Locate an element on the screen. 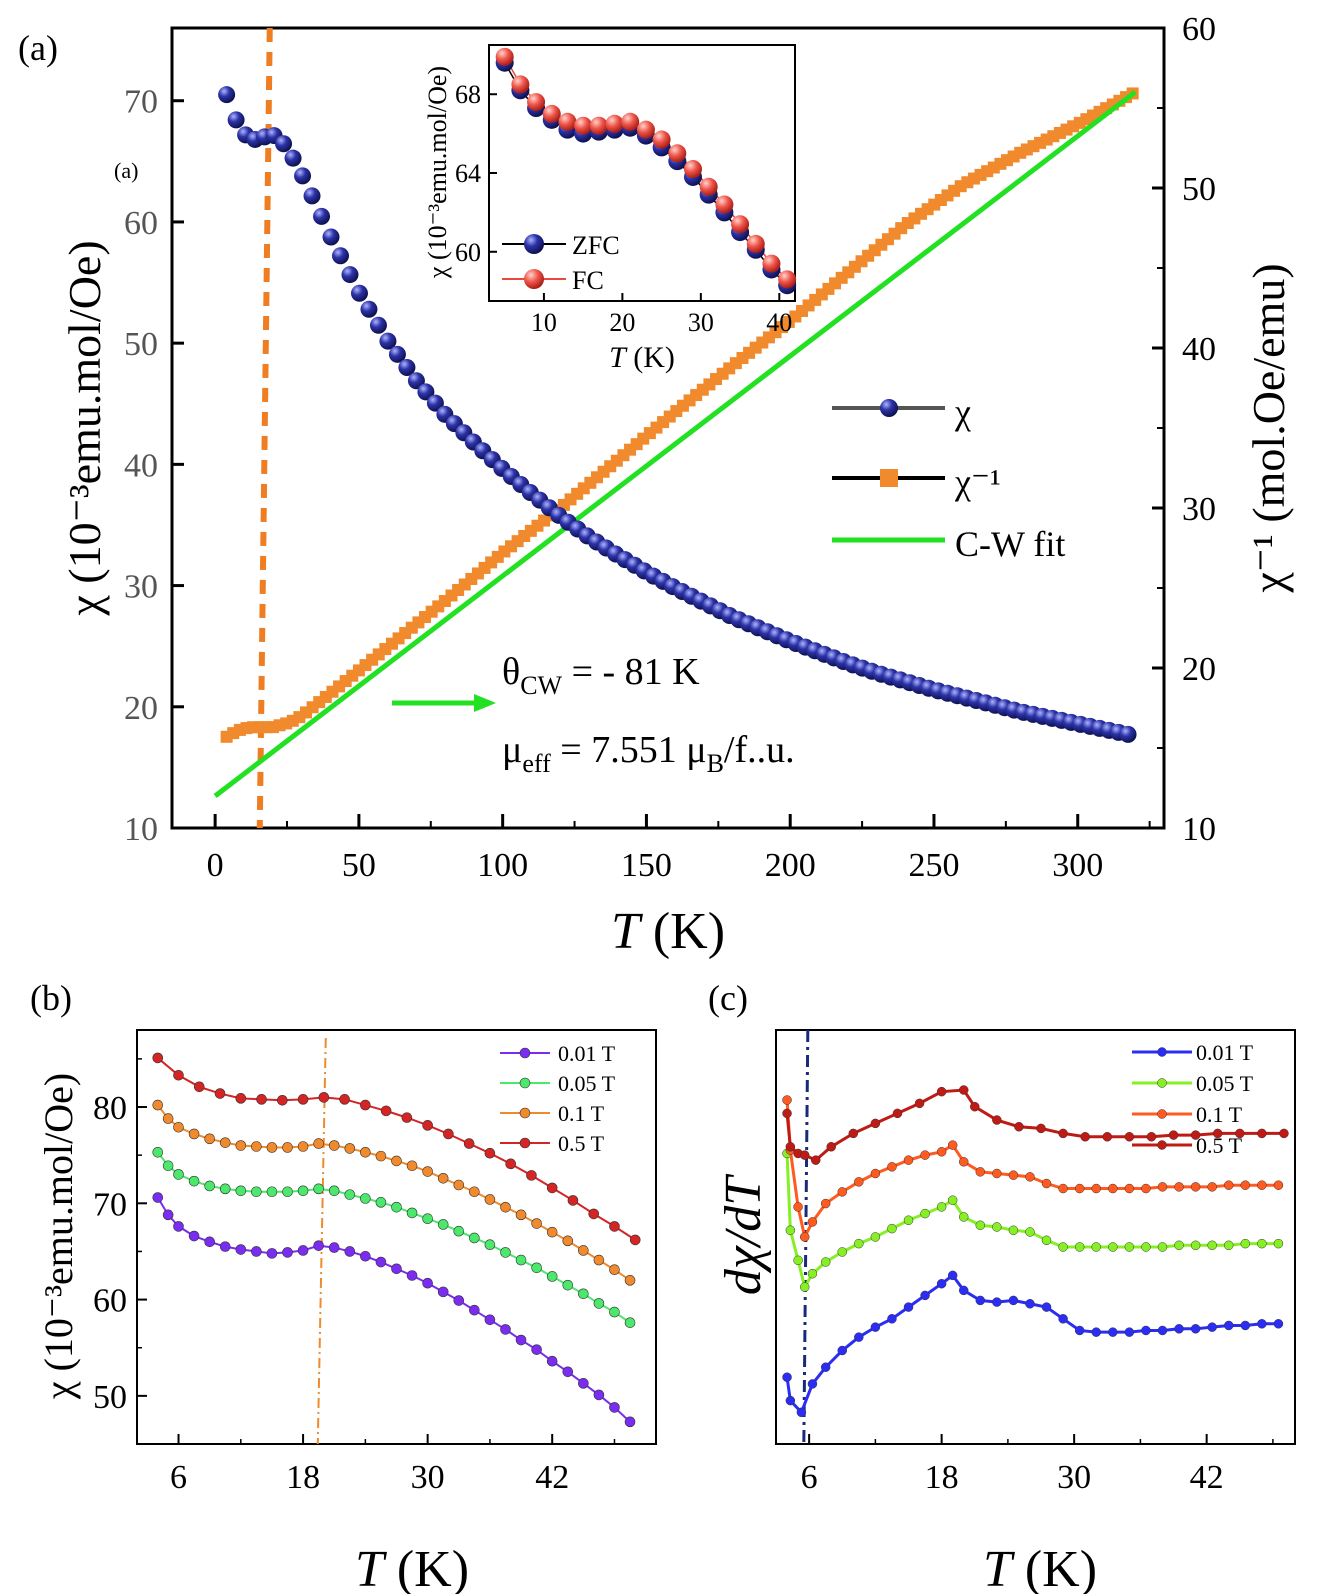 The width and height of the screenshot is (1329, 1594). x-tick-label: 250 is located at coordinates (933, 865).